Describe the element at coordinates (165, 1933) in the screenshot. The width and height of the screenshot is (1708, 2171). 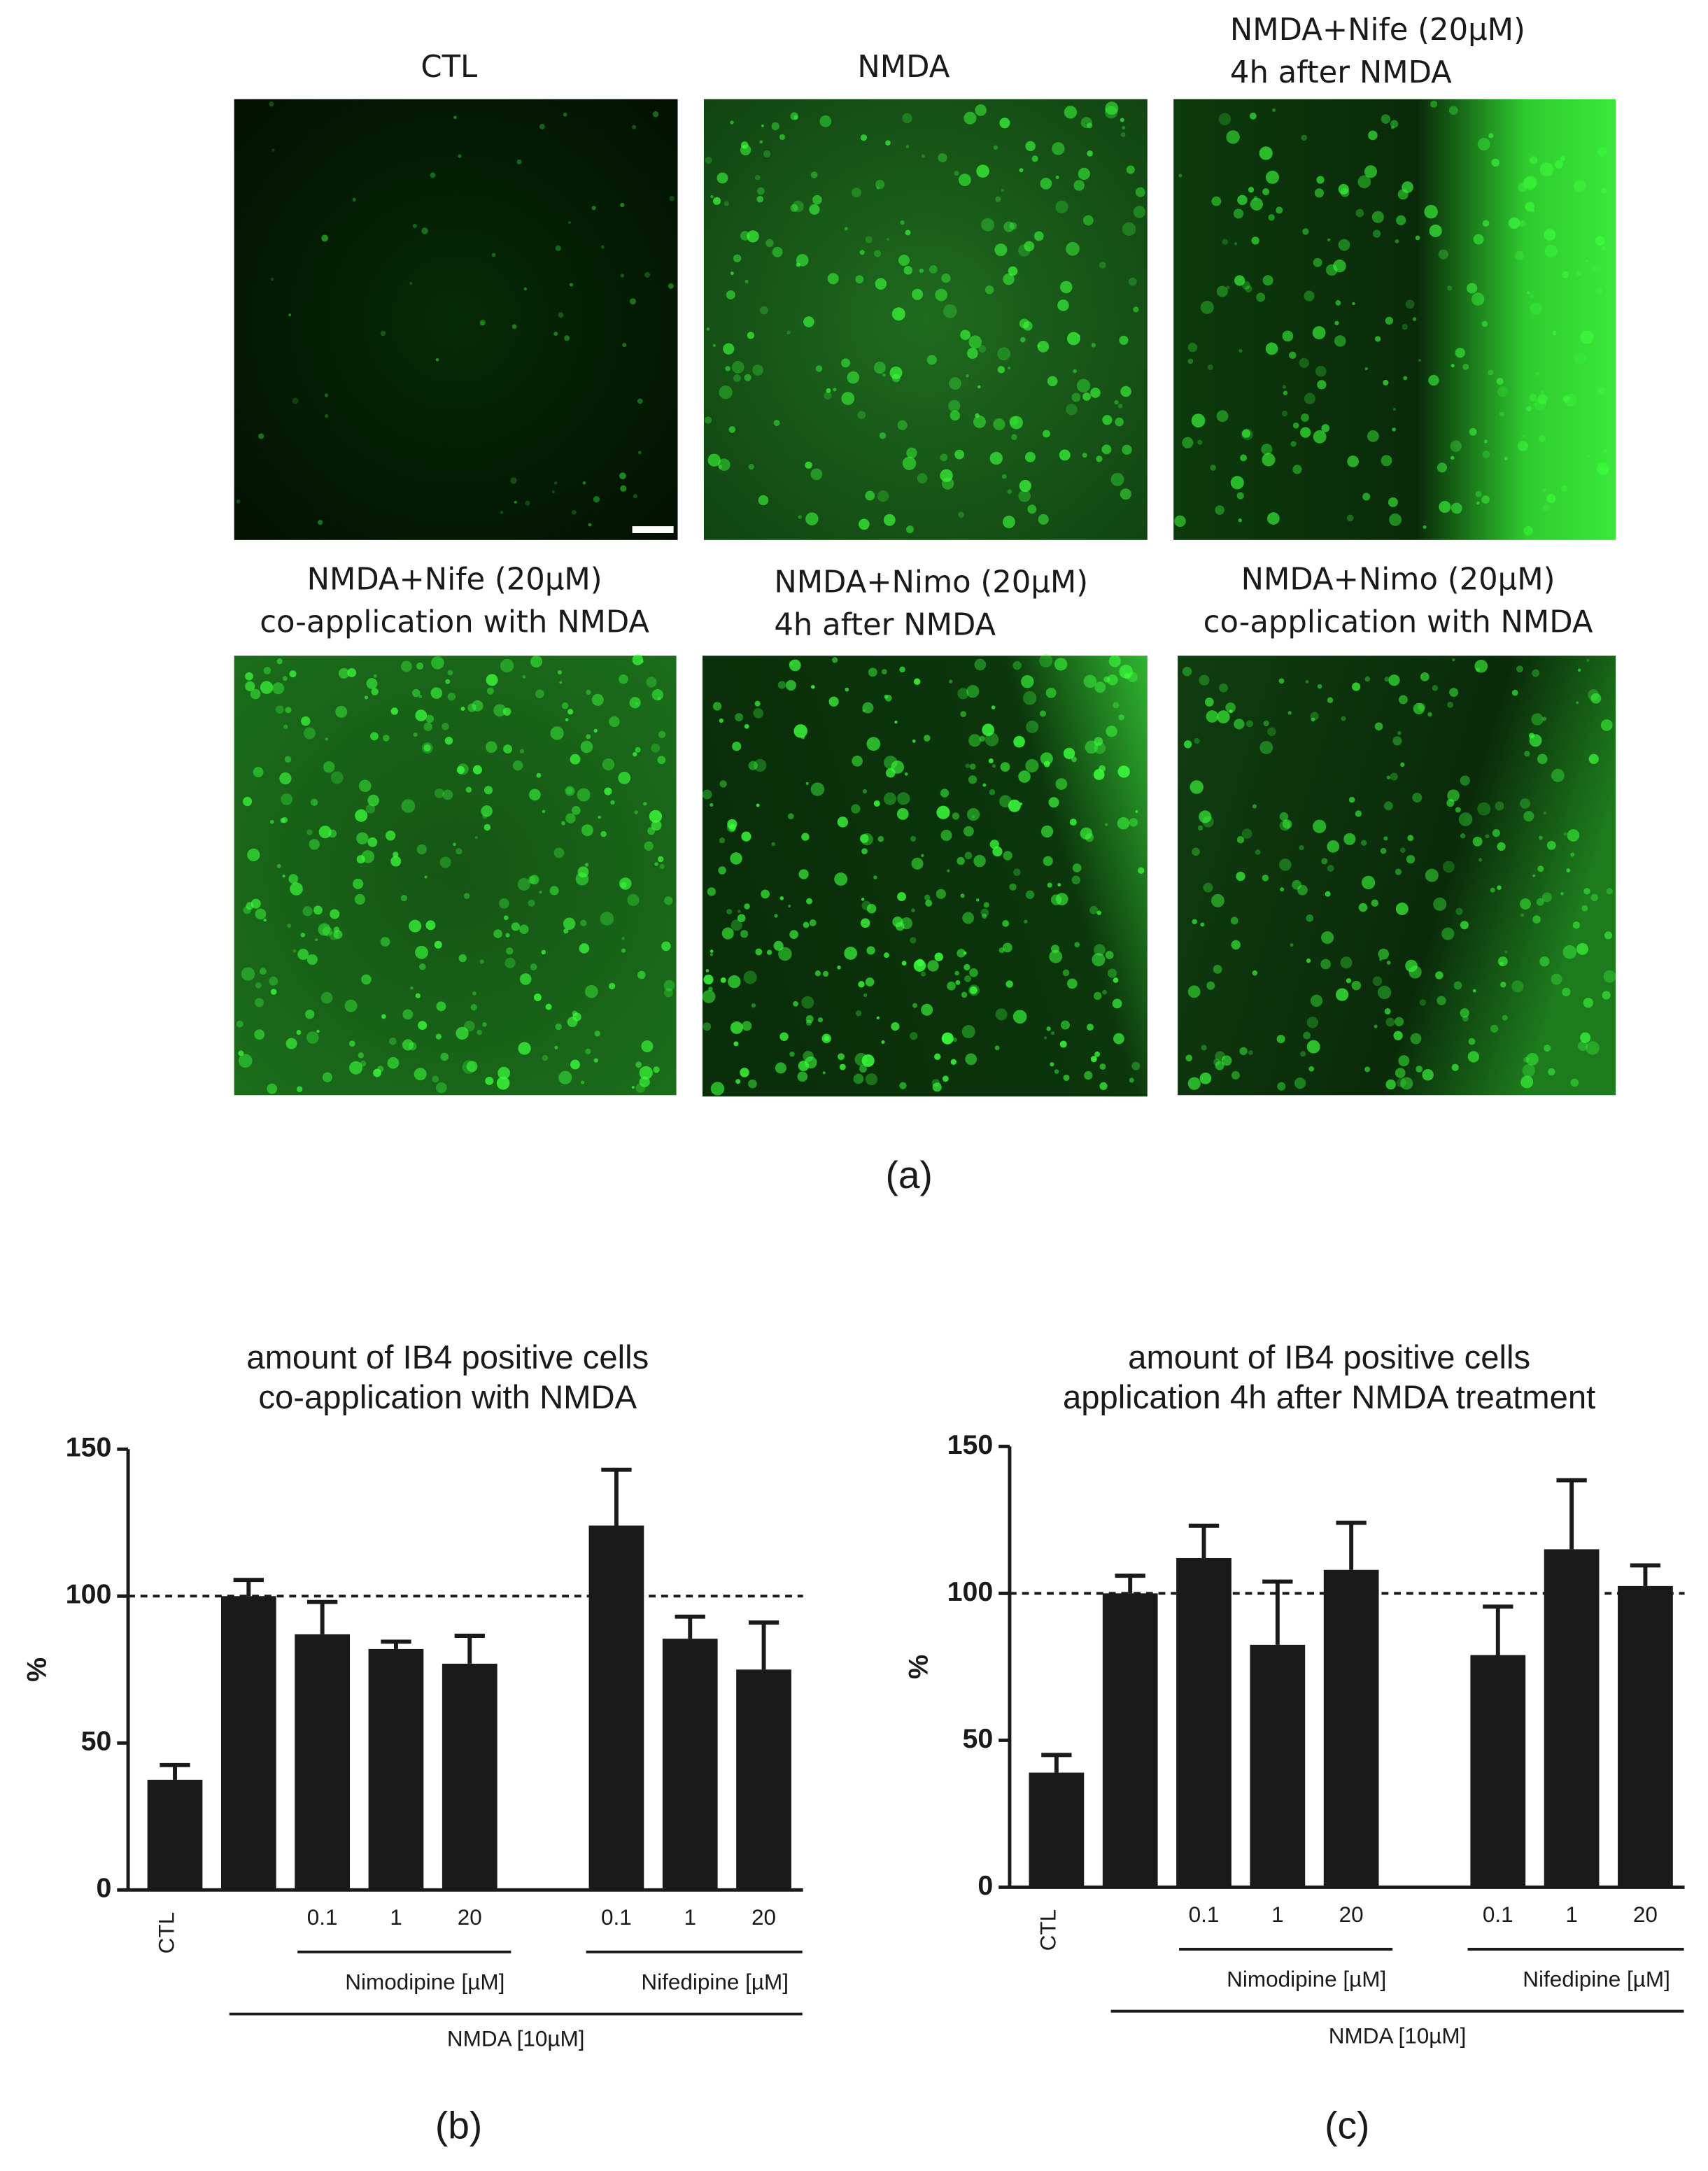
I see `x-tick-label: CTL` at that location.